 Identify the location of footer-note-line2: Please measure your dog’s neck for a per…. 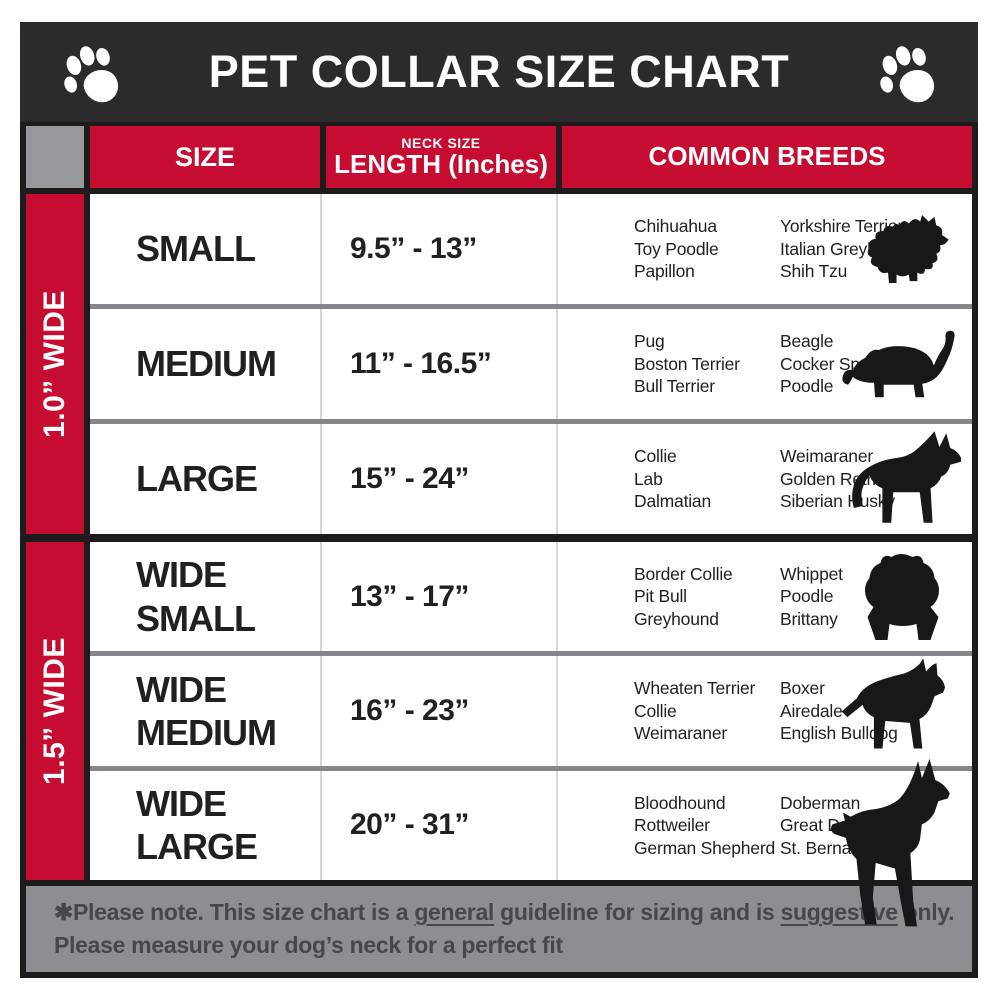
(308, 945).